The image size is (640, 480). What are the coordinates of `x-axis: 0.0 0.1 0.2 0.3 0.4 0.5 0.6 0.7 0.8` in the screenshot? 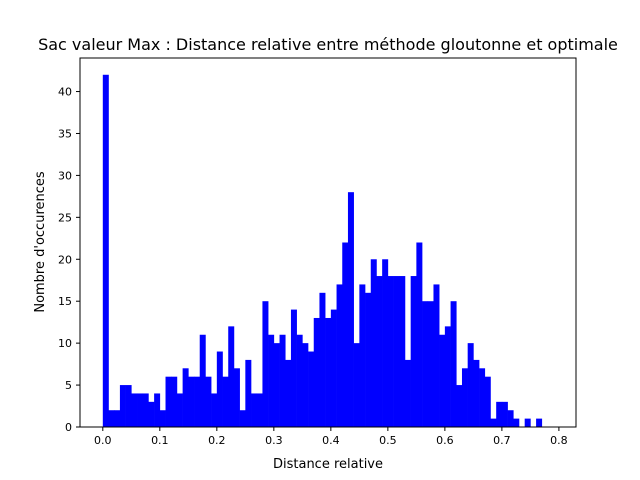 It's located at (331, 437).